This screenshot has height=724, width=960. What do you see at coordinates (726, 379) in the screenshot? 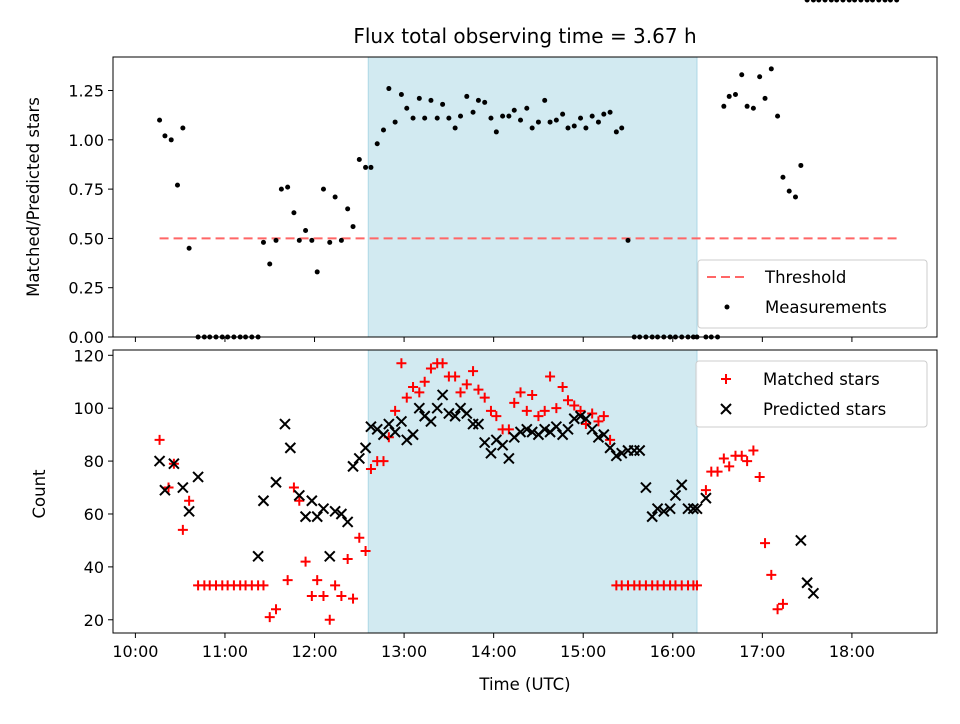
I see `legend-matched-swatch` at bounding box center [726, 379].